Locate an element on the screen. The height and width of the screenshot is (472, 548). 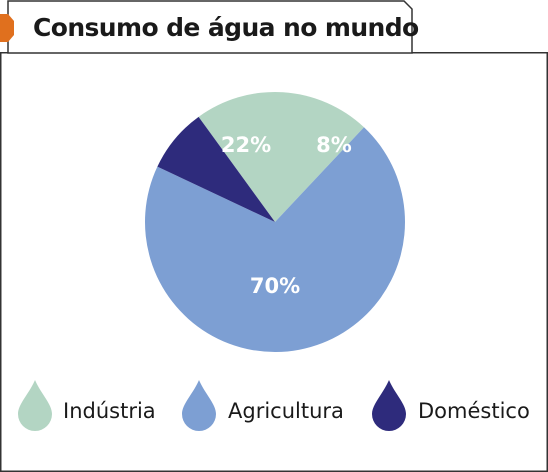
slice-label: 22% is located at coordinates (246, 145).